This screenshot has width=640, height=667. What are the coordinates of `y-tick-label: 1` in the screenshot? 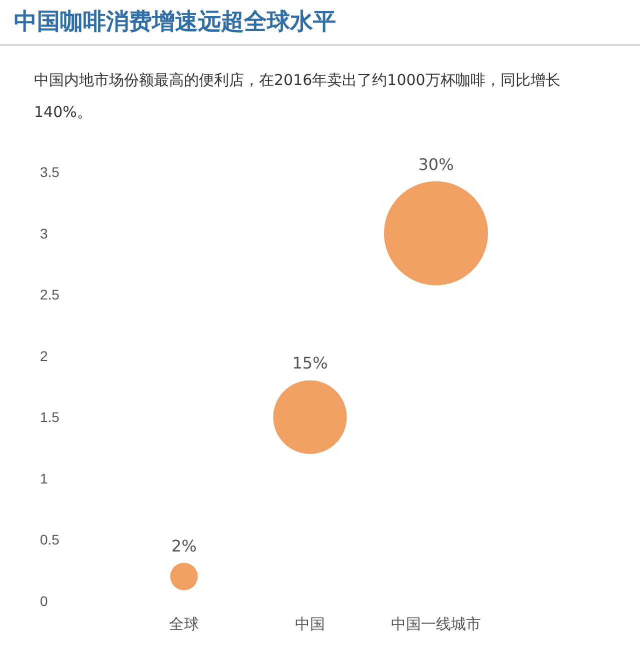 It's located at (44, 478).